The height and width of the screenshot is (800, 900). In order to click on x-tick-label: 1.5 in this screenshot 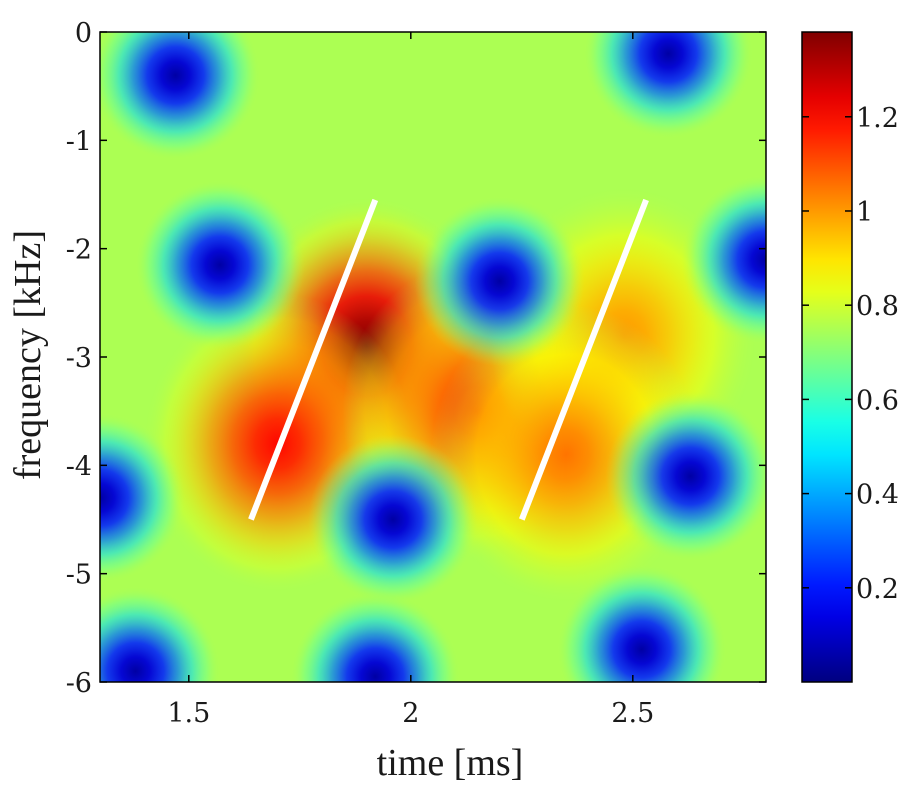, I will do `click(188, 713)`.